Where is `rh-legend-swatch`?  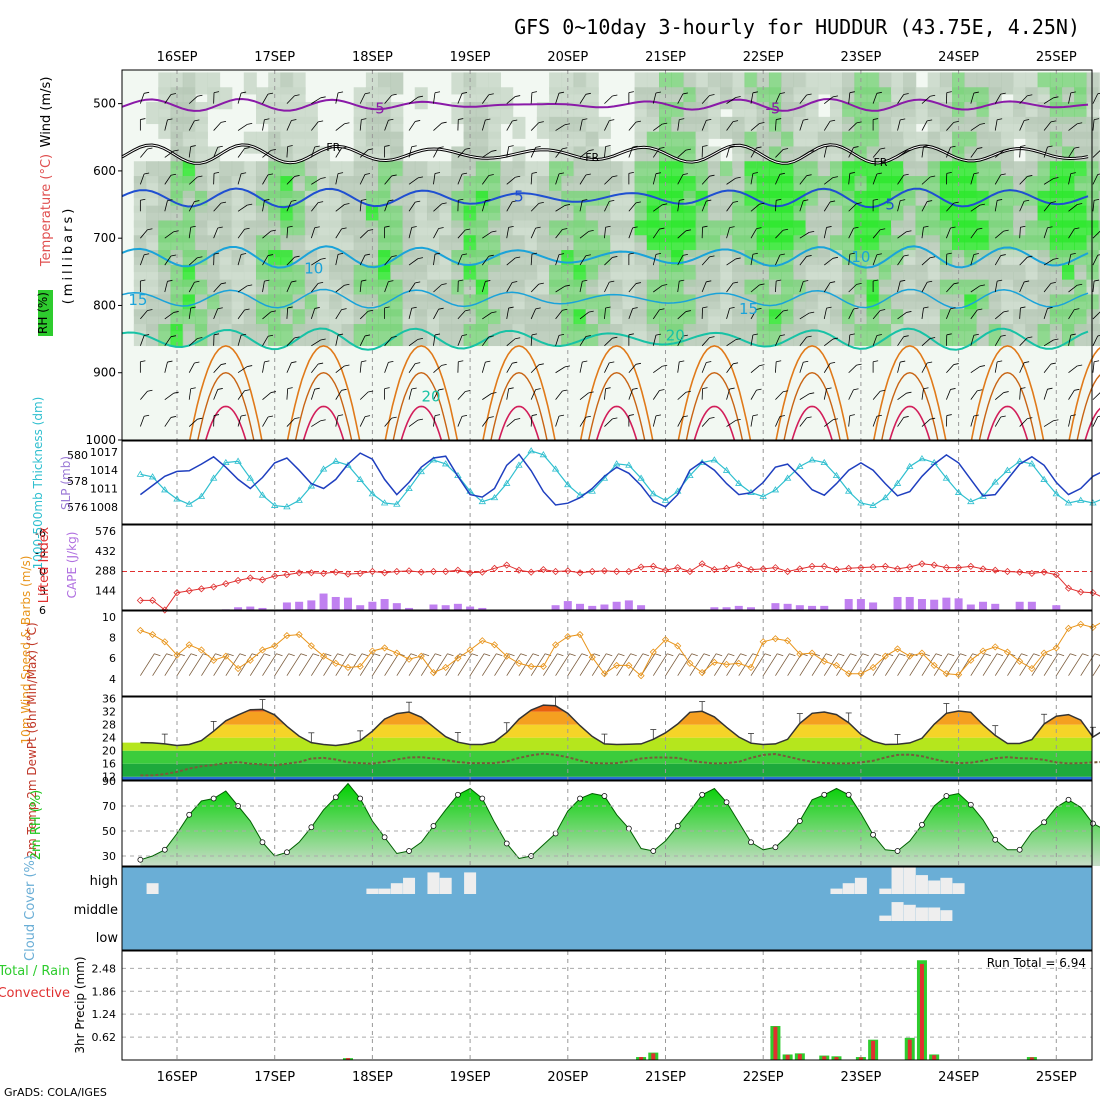
rh-legend-swatch is located at coordinates (45, 313).